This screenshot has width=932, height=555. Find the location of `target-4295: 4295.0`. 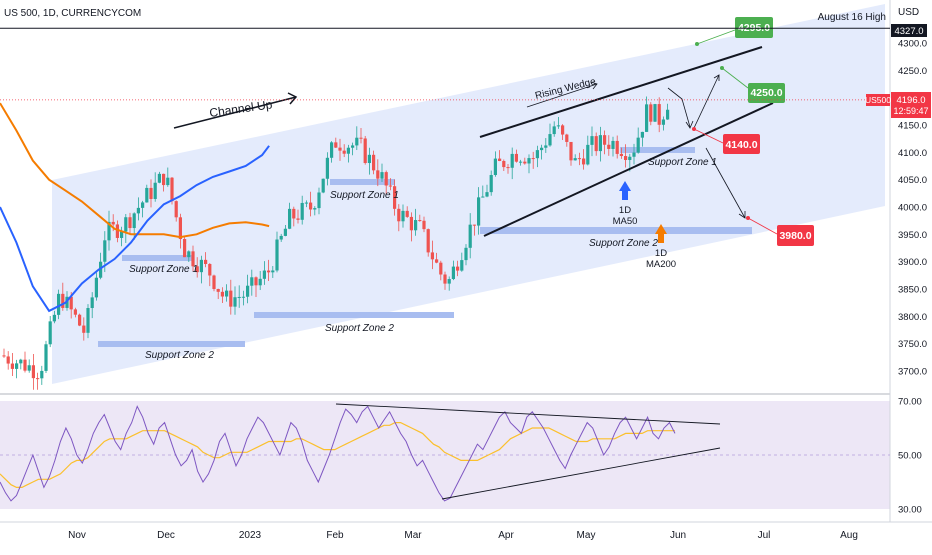

target-4295: 4295.0 is located at coordinates (754, 27).